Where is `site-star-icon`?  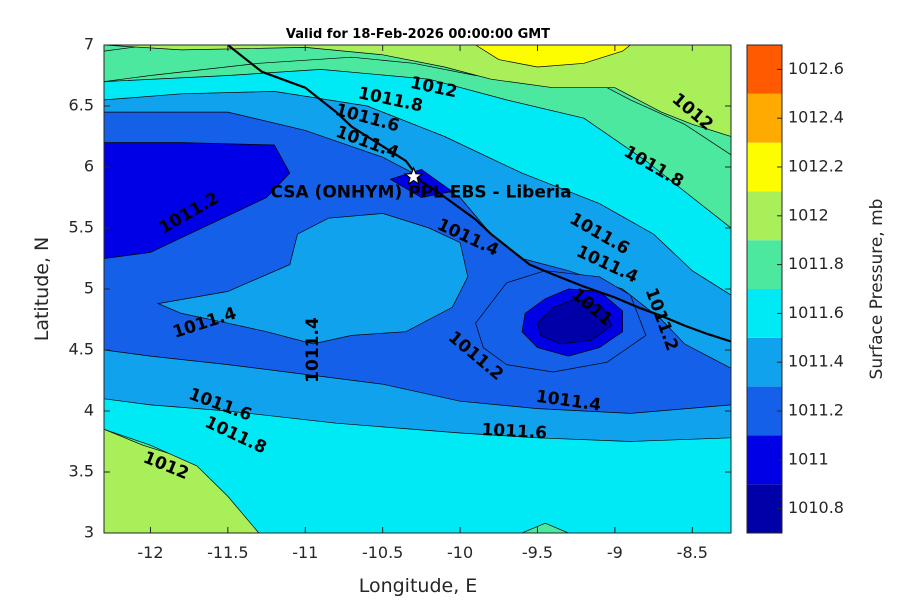 site-star-icon is located at coordinates (413, 176).